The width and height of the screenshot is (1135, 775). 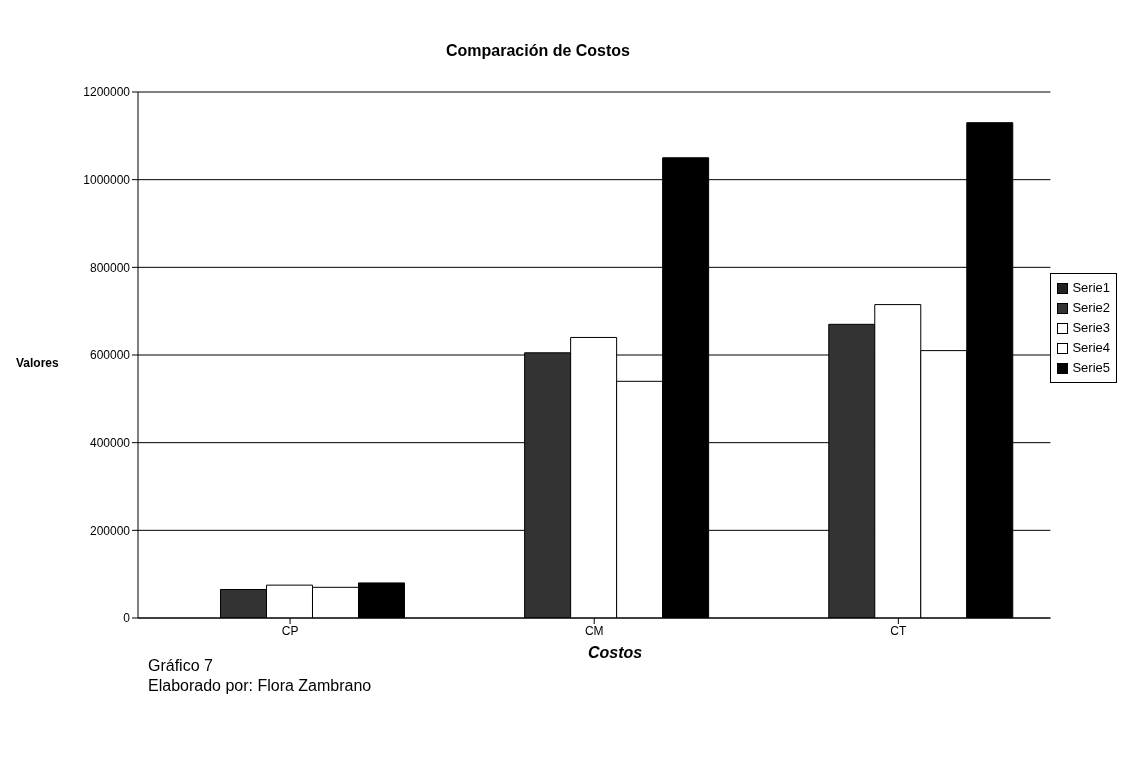 I want to click on y-tick-label: 800000, so click(x=110, y=267).